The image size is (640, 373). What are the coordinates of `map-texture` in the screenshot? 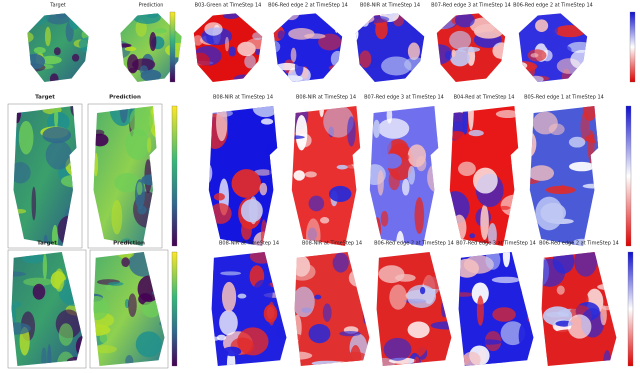 It's located at (484, 176).